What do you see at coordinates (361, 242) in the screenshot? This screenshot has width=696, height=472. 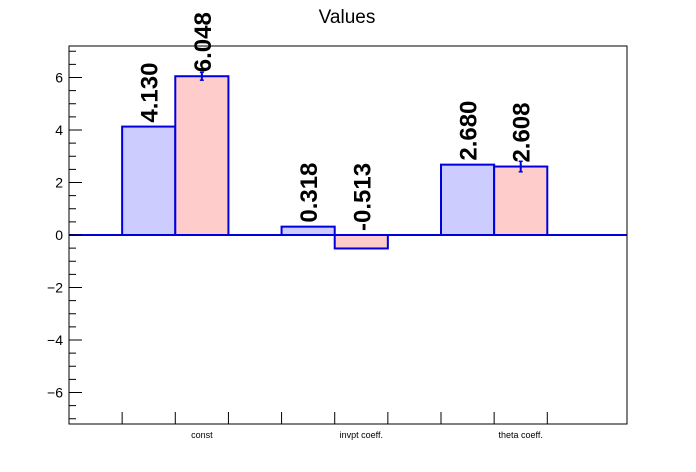 I see `bar-s2-invpt-coeff-` at bounding box center [361, 242].